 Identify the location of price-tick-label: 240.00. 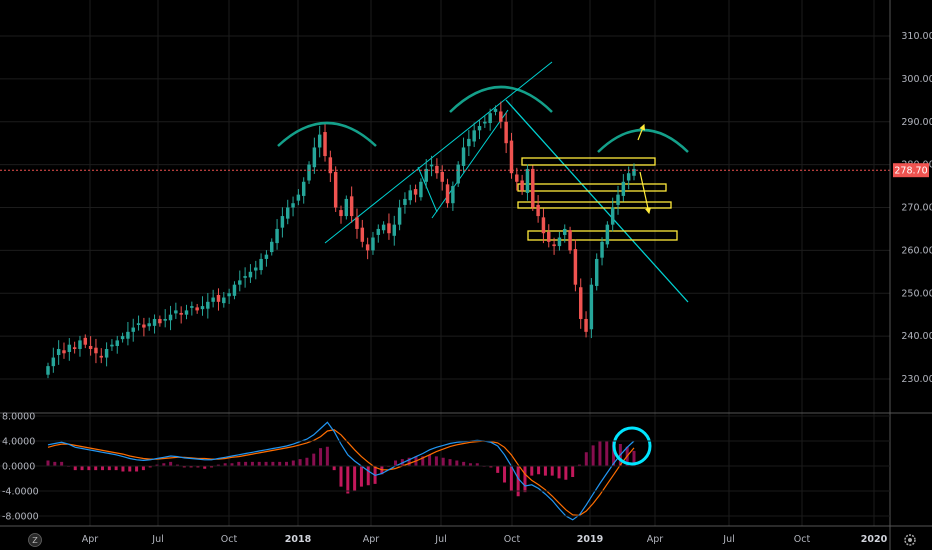
(916, 336).